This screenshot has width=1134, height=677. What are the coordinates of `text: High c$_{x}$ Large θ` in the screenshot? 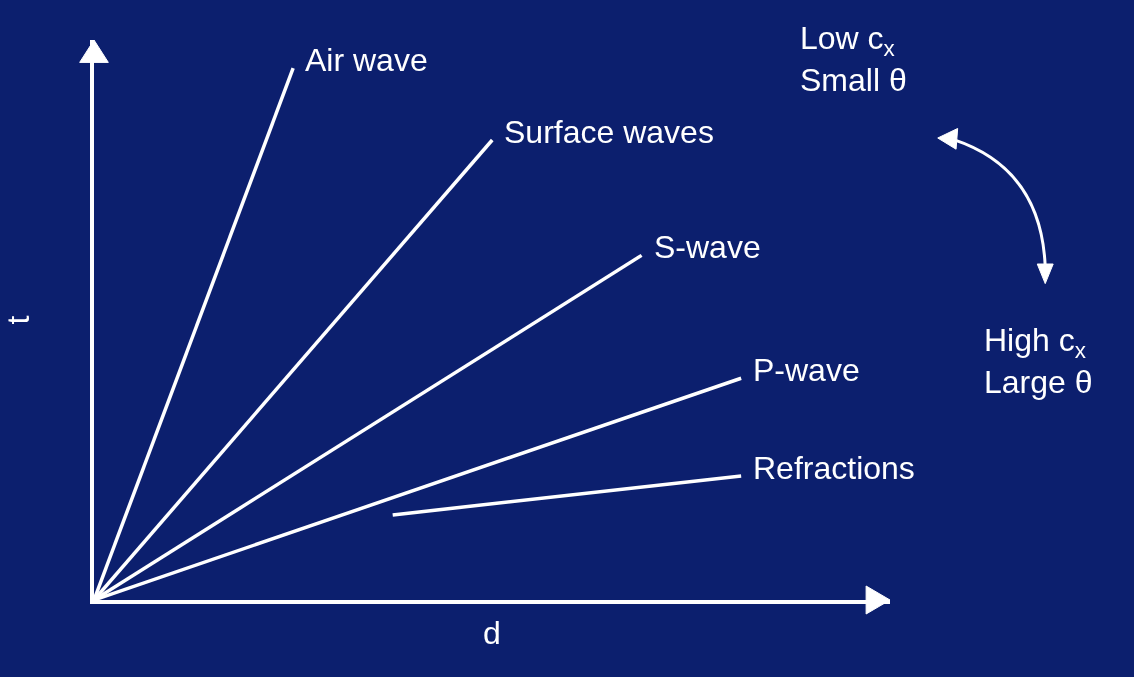 It's located at (1038, 361).